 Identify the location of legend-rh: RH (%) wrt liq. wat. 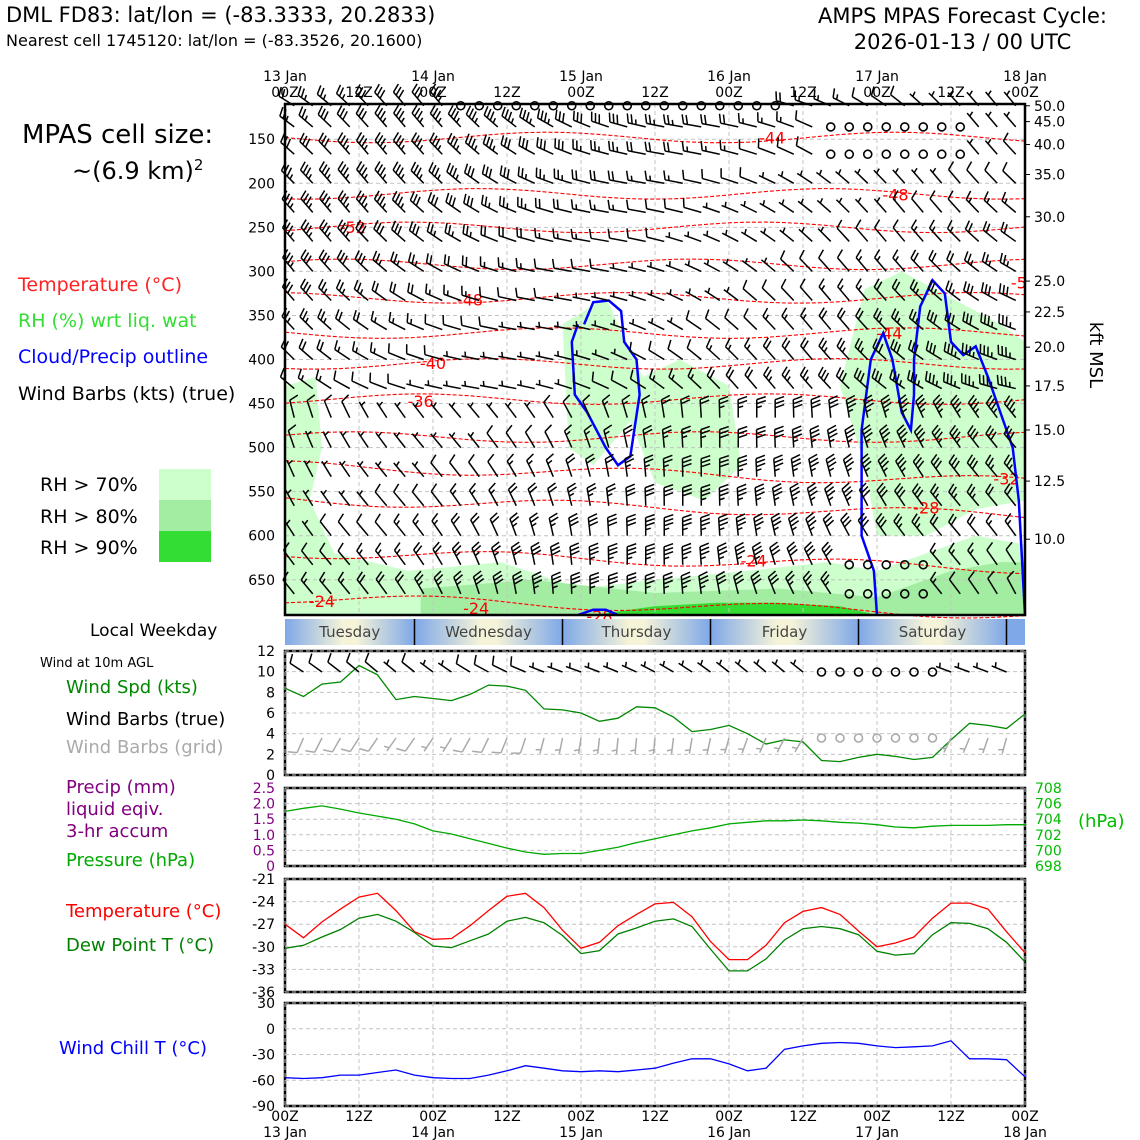
(107, 321).